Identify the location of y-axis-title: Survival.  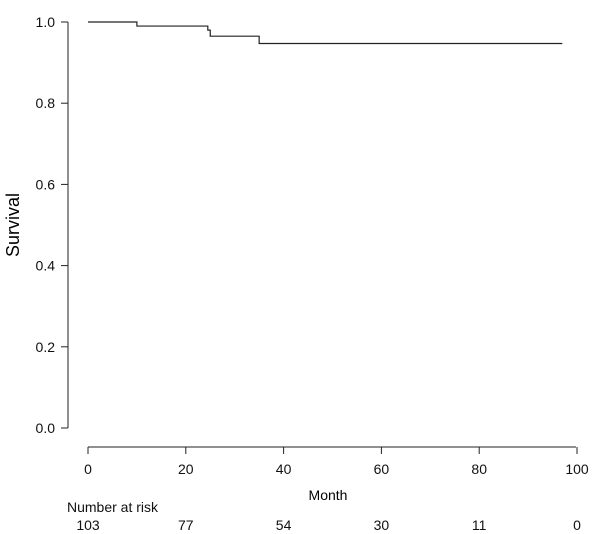
(13, 225).